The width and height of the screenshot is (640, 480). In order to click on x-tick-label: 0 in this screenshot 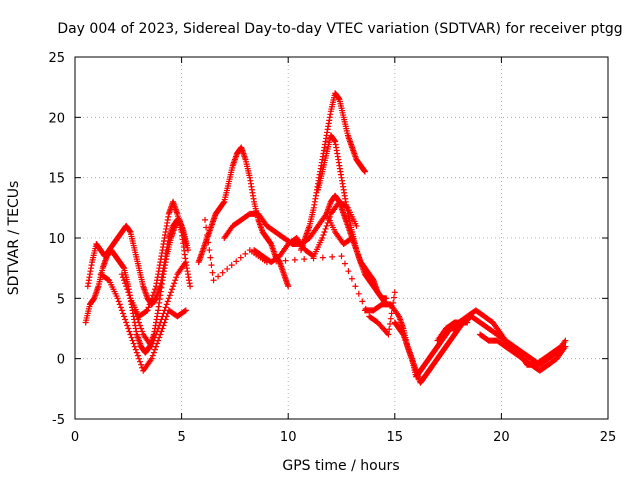, I will do `click(75, 437)`.